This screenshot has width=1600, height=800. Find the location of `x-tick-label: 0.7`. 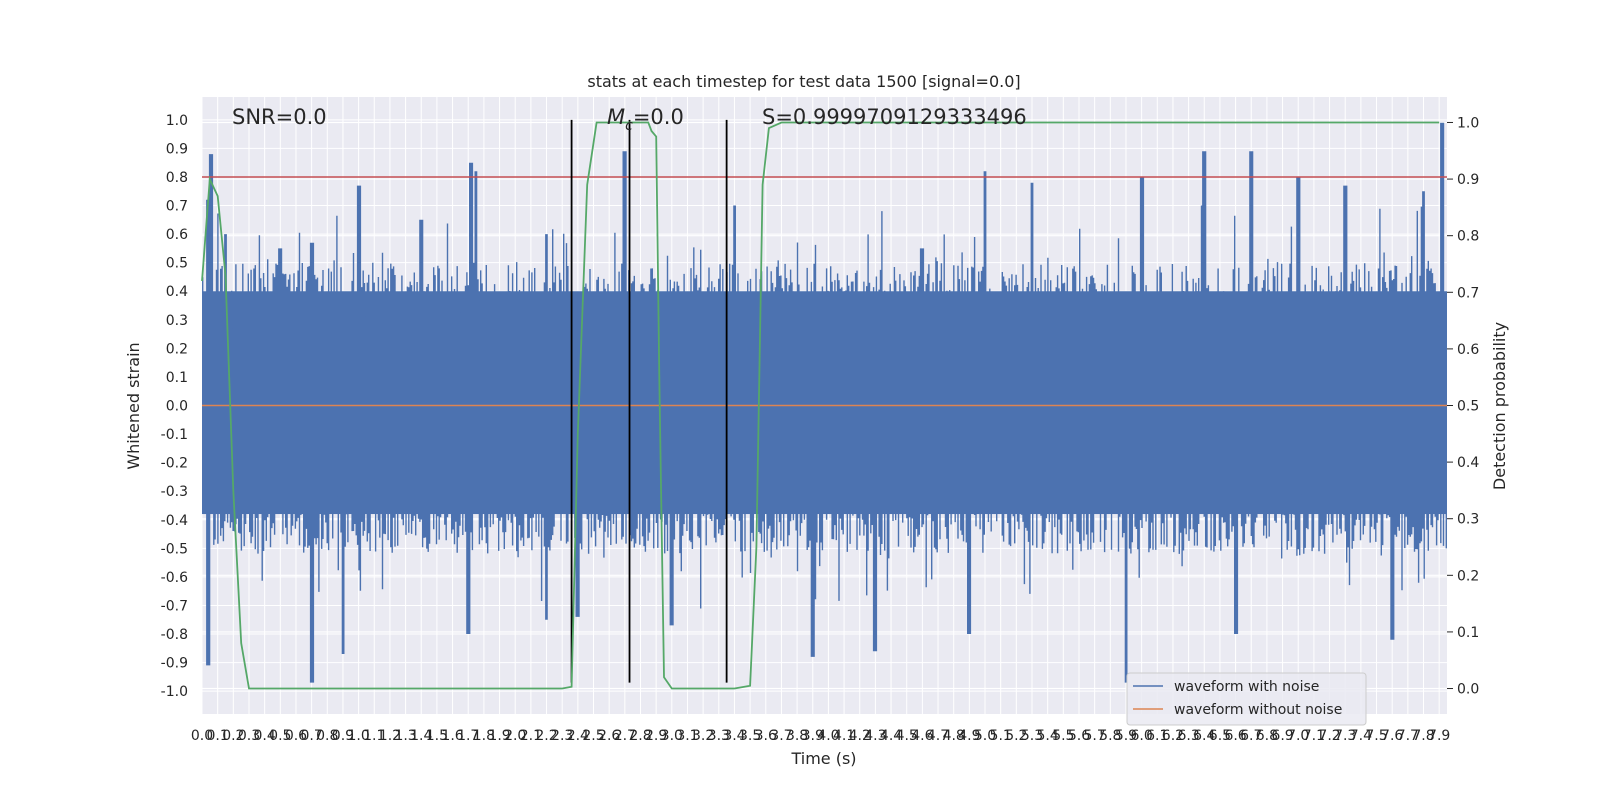

x-tick-label: 0.7 is located at coordinates (311, 736).